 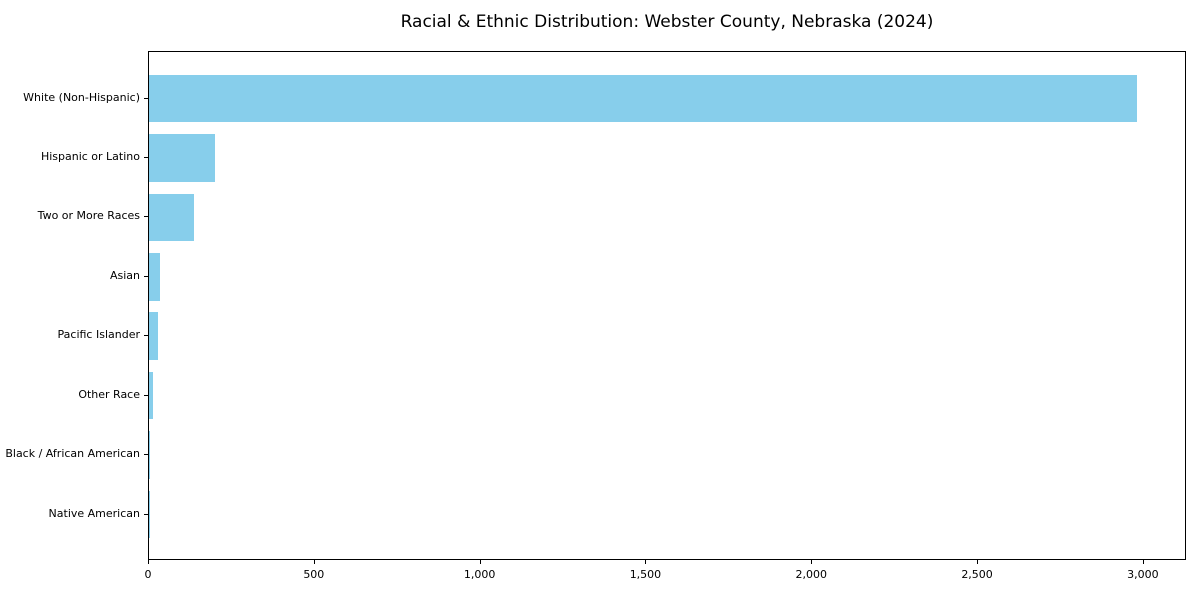 What do you see at coordinates (314, 574) in the screenshot?
I see `x-tick-label: 500` at bounding box center [314, 574].